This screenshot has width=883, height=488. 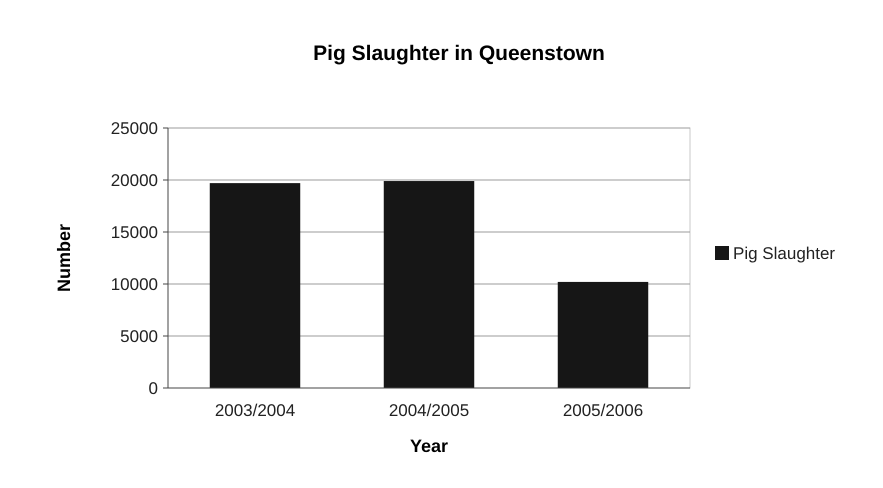 What do you see at coordinates (134, 284) in the screenshot?
I see `y-tick-label: 10000` at bounding box center [134, 284].